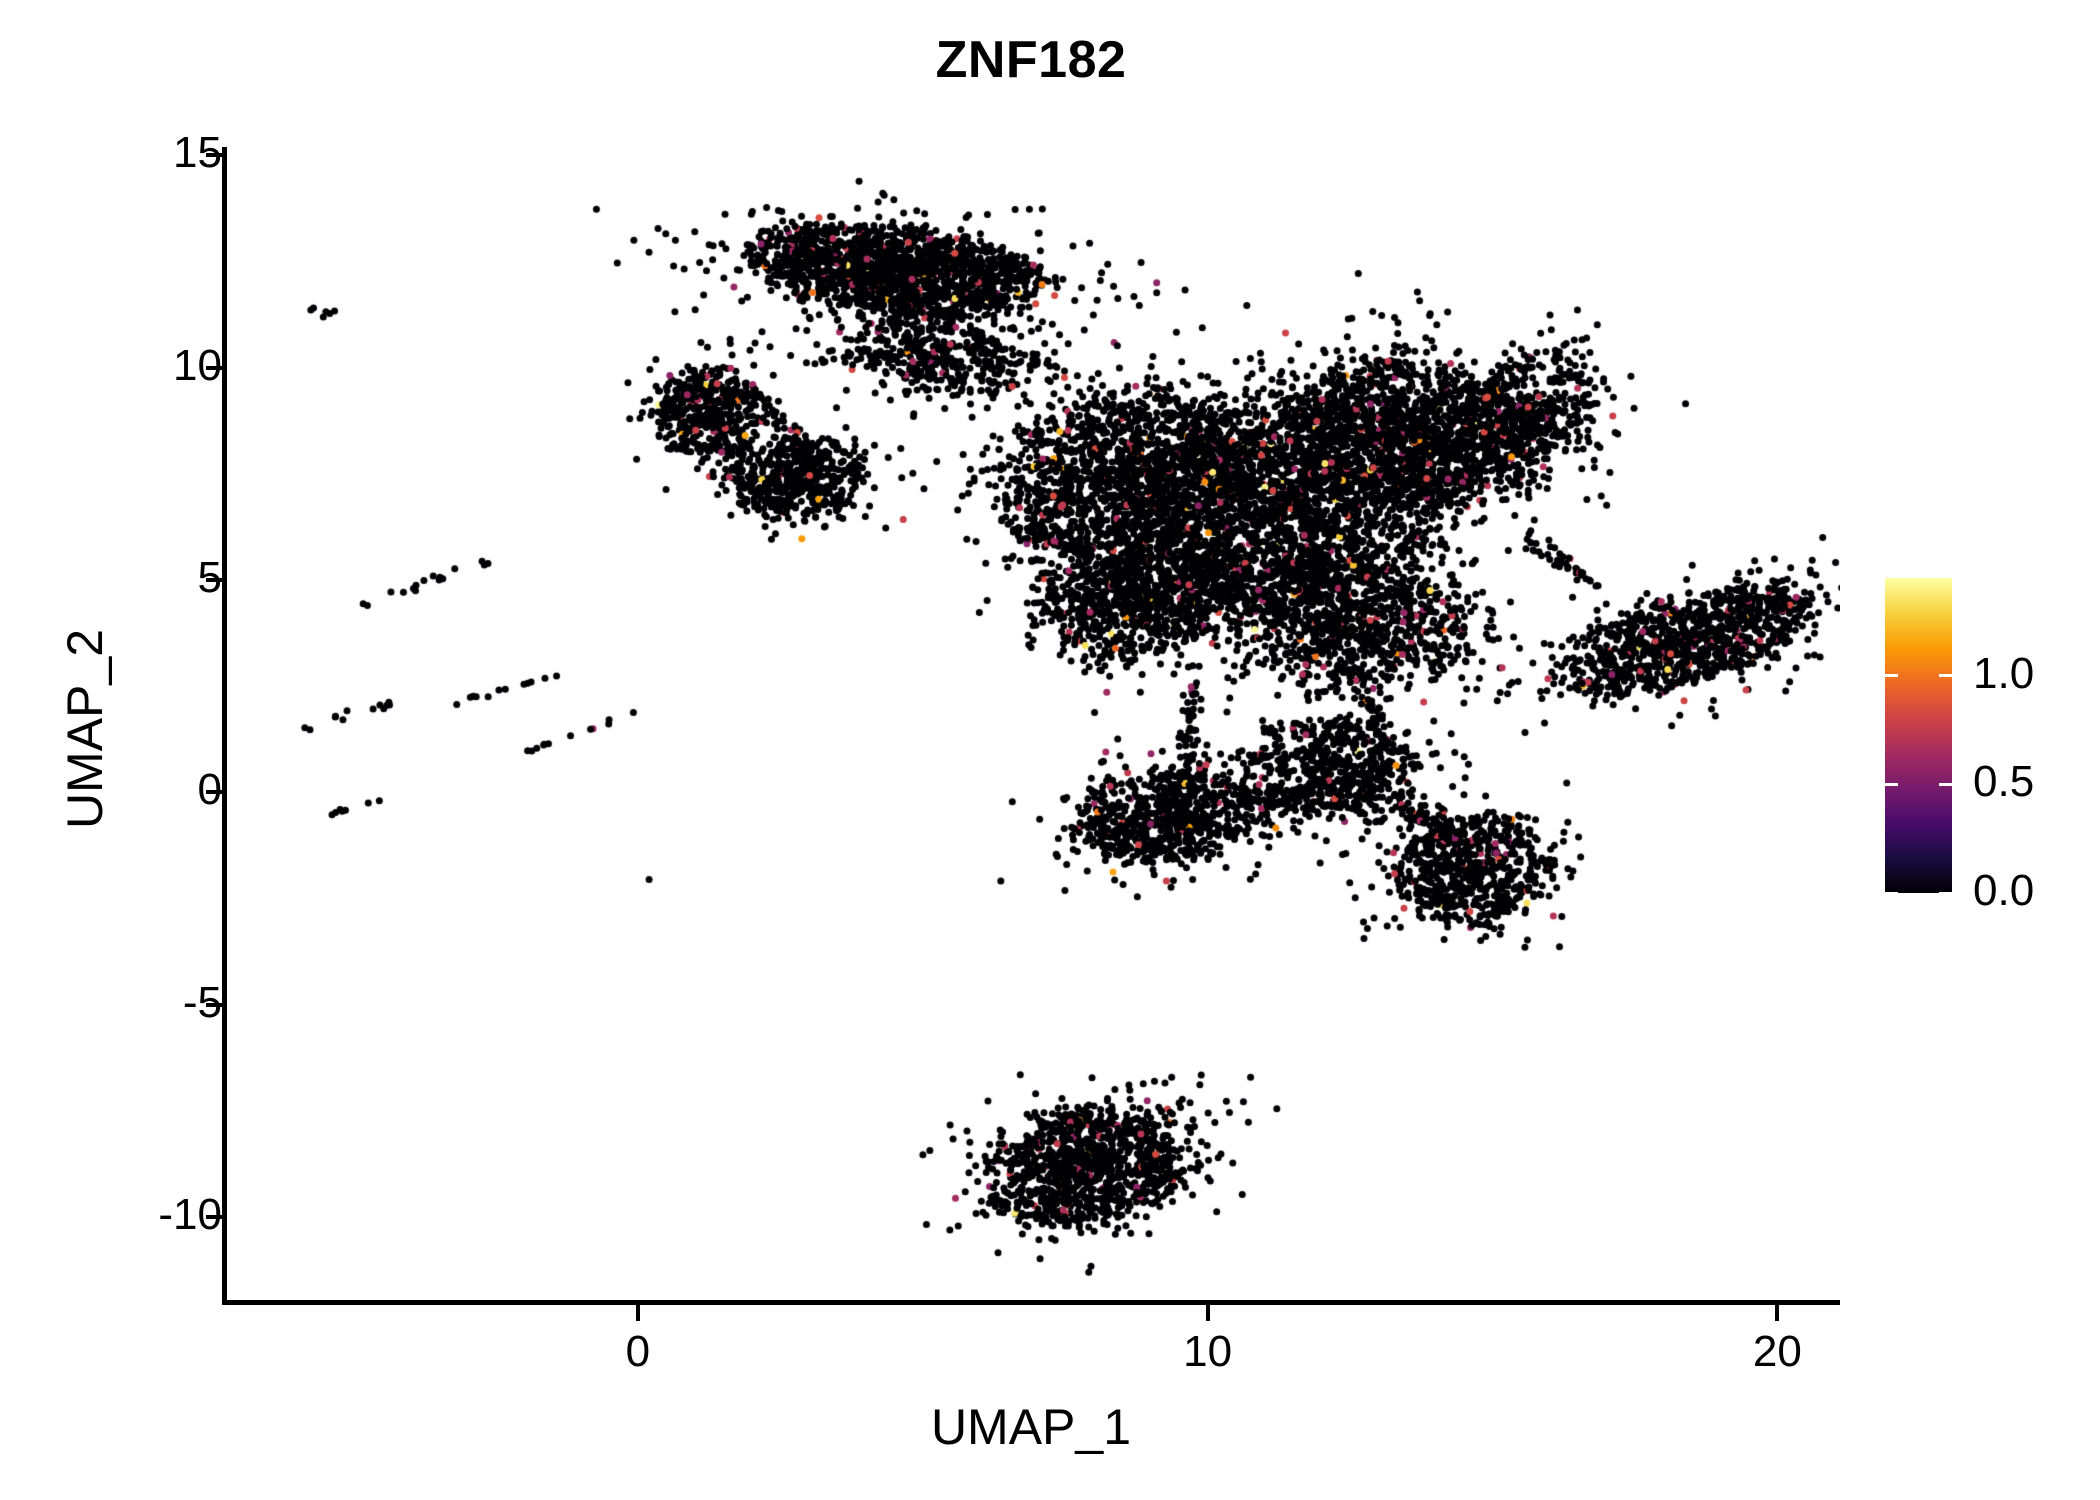 This screenshot has width=2100, height=1500. I want to click on colorbar-legend: 1.0 0.5 0.0, so click(1985, 745).